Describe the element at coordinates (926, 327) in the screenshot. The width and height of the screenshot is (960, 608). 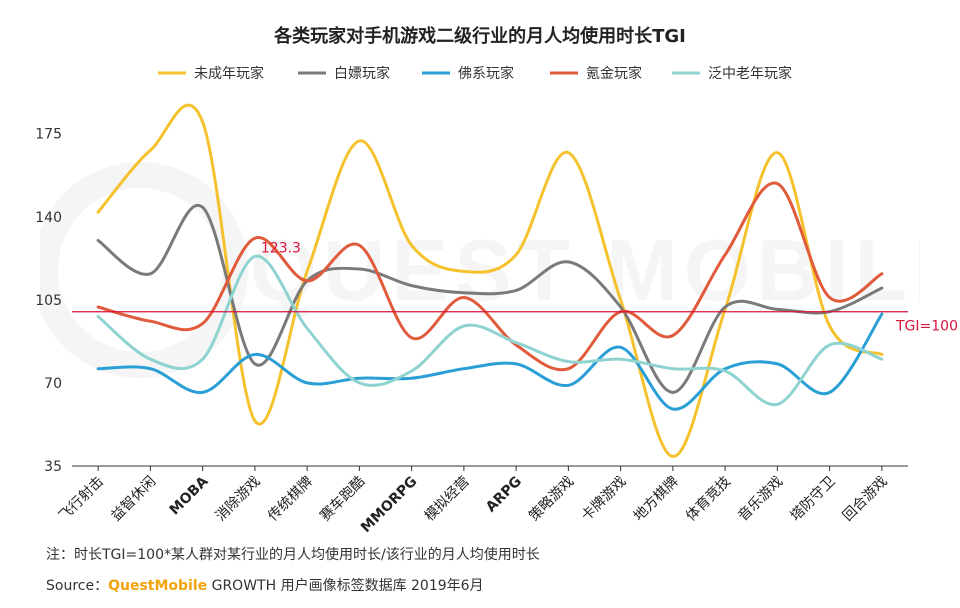
I see `tgi-reference-label: TGI=100` at that location.